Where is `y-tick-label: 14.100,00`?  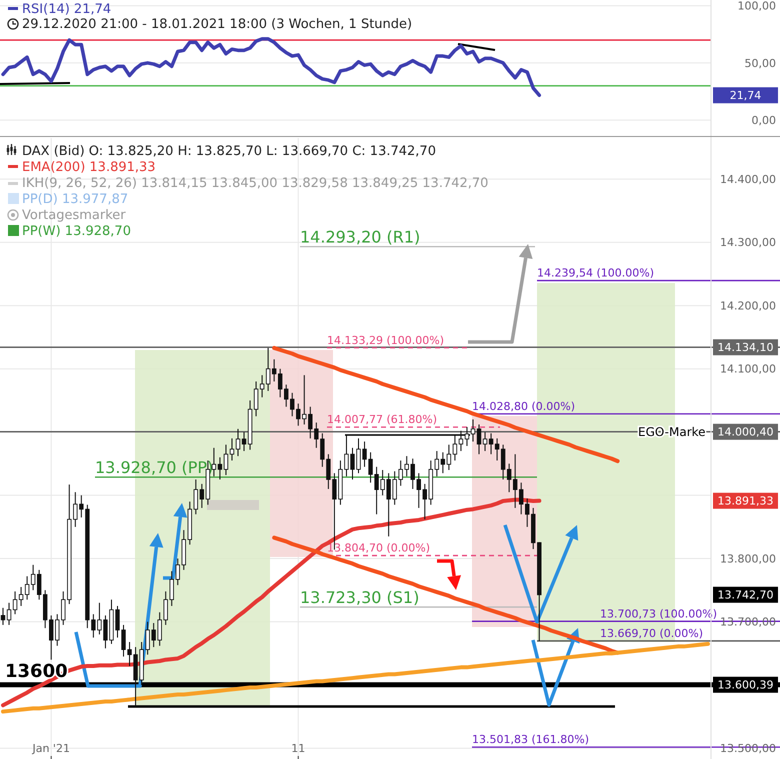
y-tick-label: 14.100,00 is located at coordinates (748, 369).